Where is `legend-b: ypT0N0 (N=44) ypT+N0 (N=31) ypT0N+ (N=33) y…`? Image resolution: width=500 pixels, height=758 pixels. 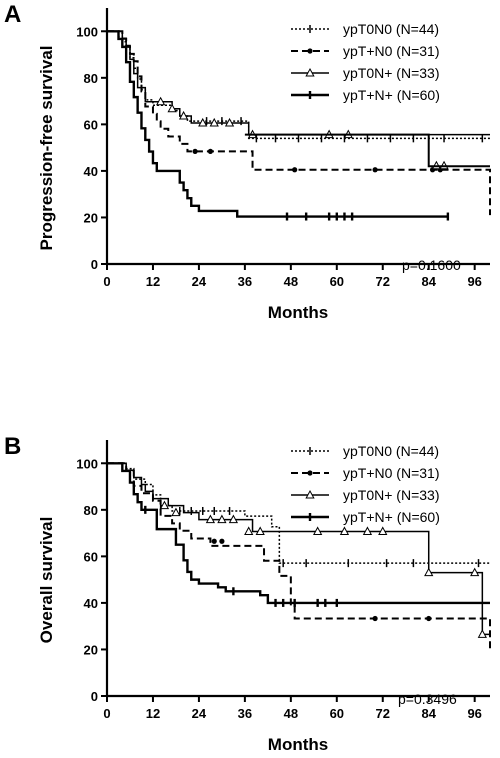
legend-b: ypT0N0 (N=44) ypT+N0 (N=31) ypT0N+ (N=33) y… is located at coordinates (365, 484).